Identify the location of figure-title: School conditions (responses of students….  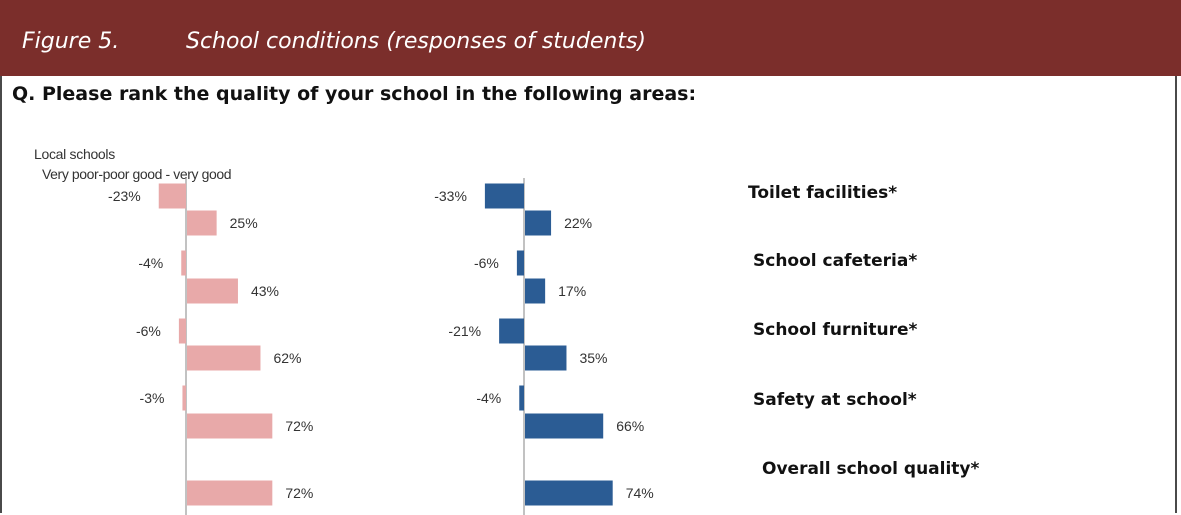
(416, 41).